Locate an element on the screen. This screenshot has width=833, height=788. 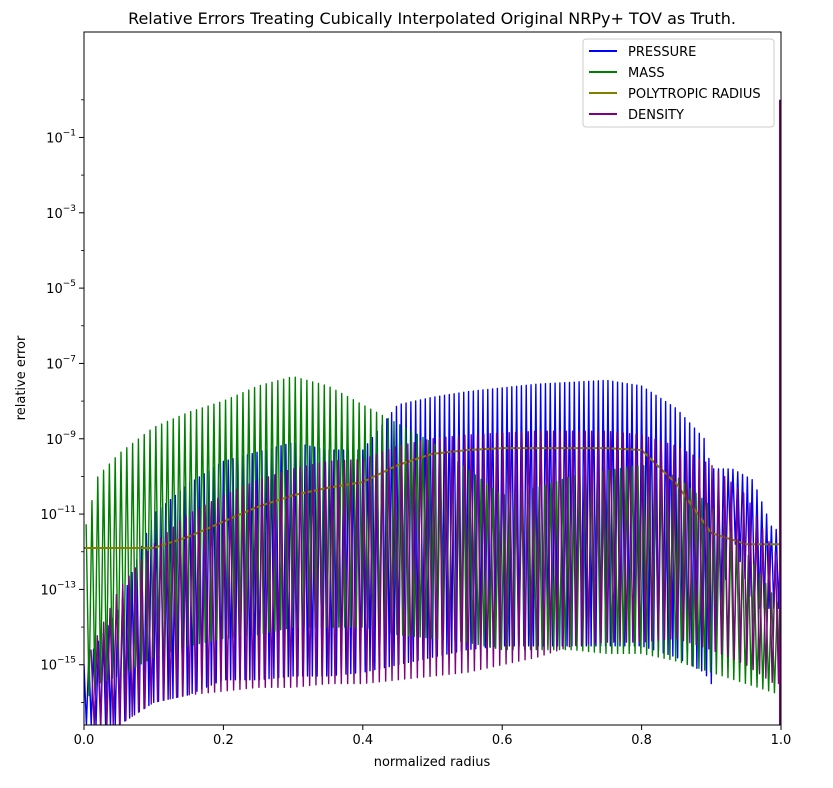
y-tick-label: 10⁻¹¹ is located at coordinates (58, 514).